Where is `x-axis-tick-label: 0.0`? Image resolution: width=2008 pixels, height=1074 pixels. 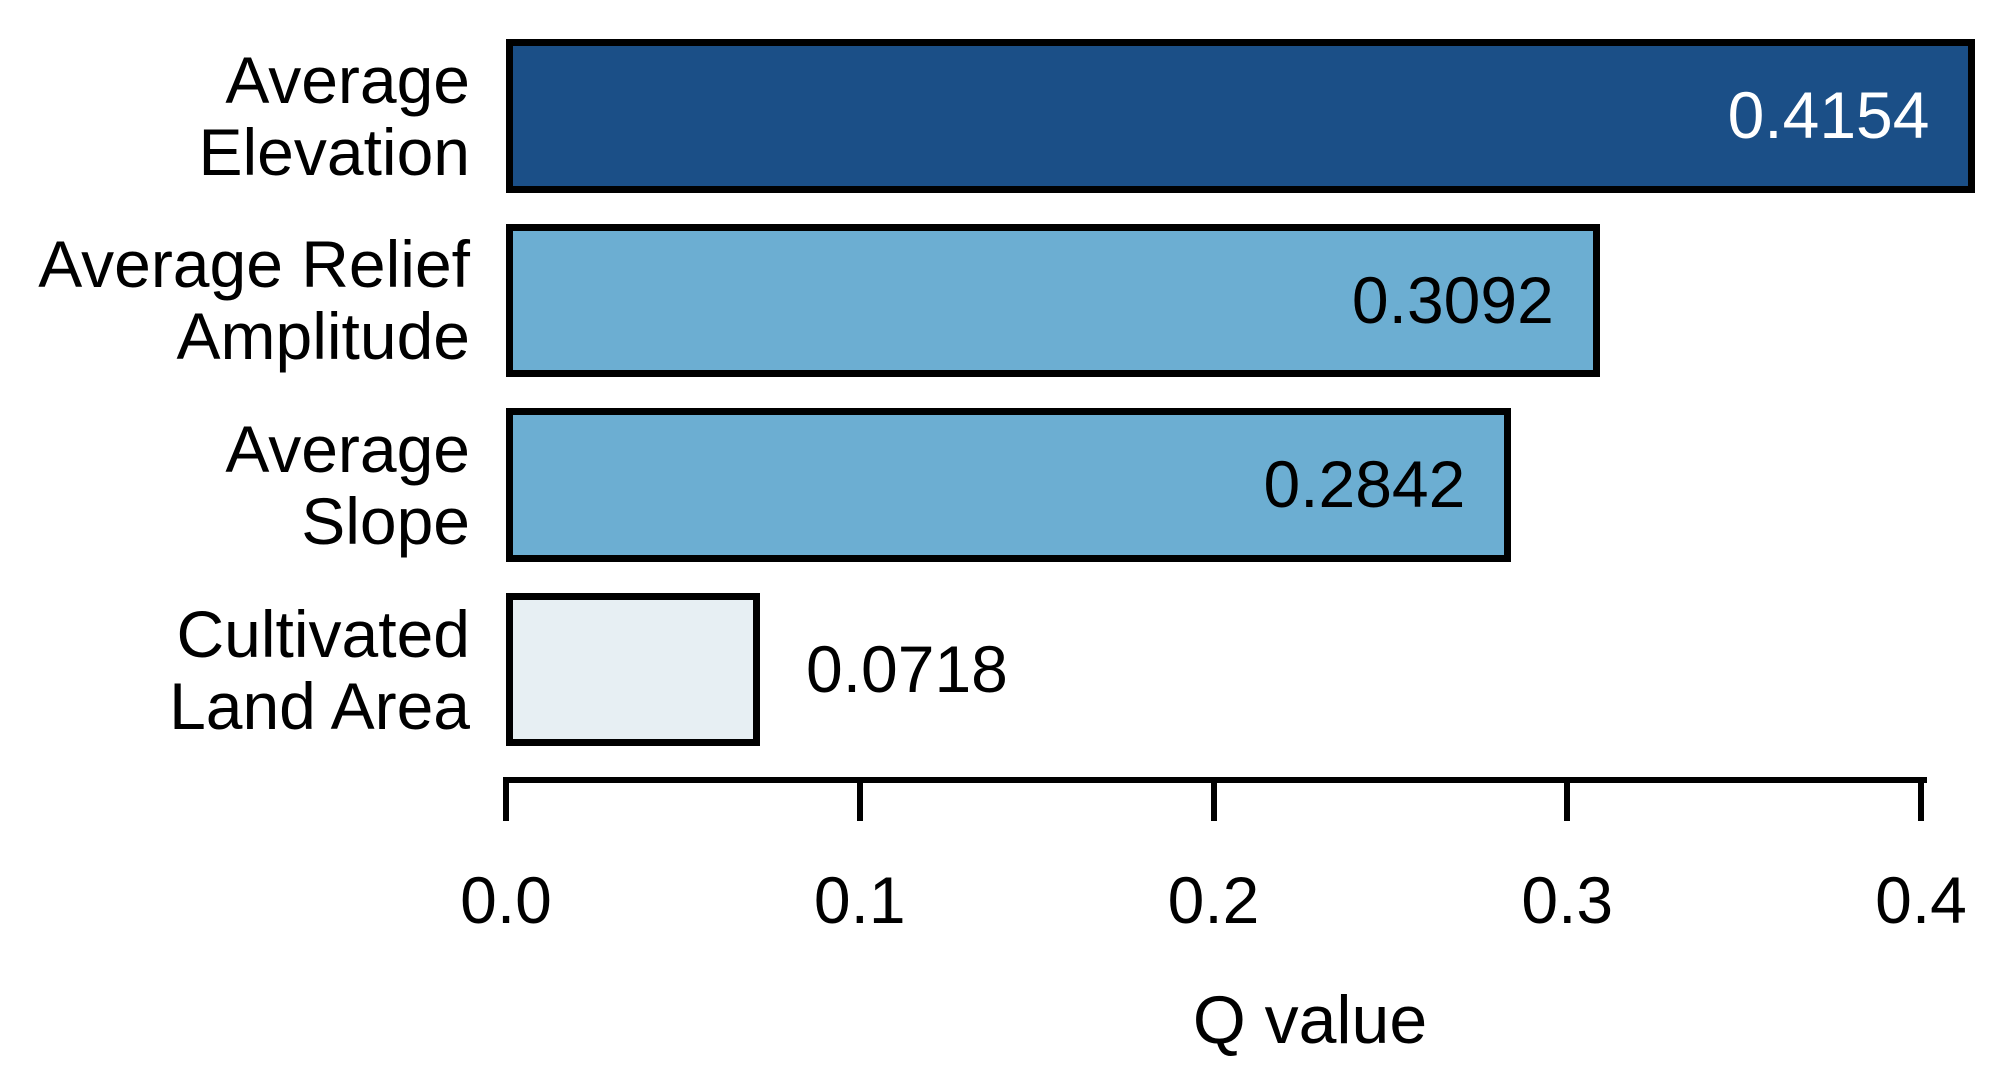
x-axis-tick-label: 0.0 is located at coordinates (506, 900).